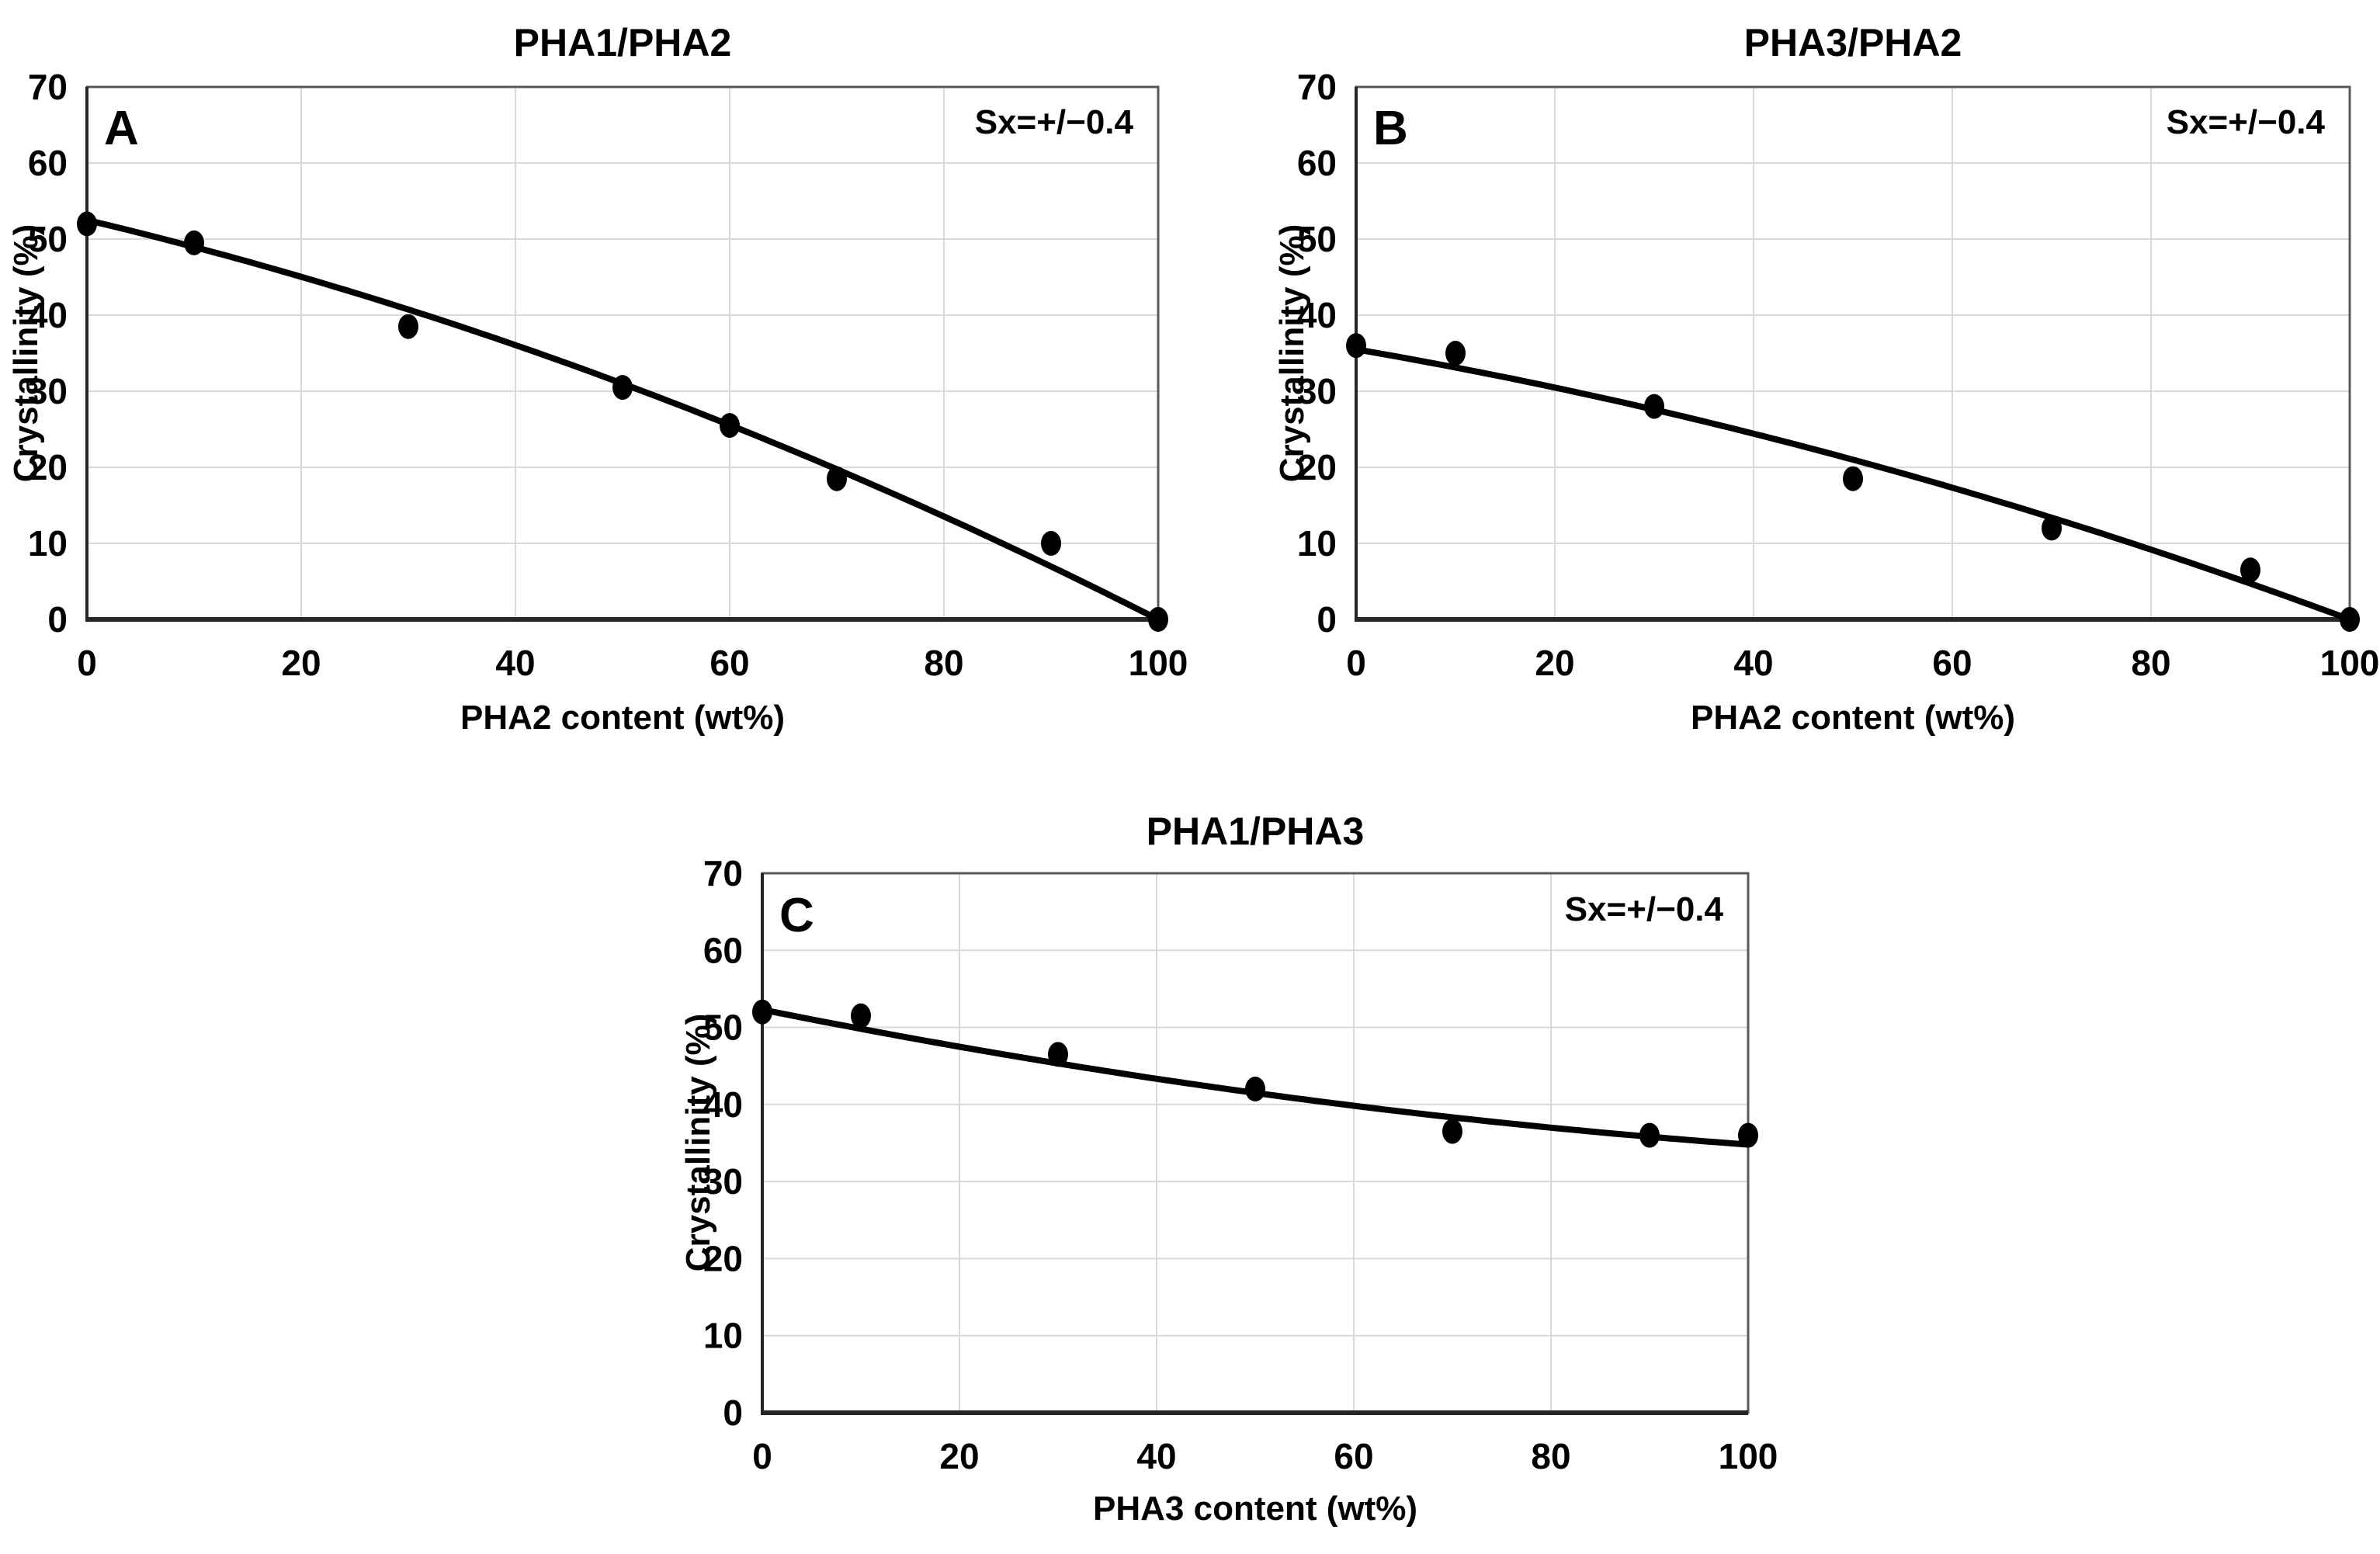 The image size is (2380, 1554). I want to click on panel-c-sx-annotation: Sx=+/−0.4, so click(1643, 909).